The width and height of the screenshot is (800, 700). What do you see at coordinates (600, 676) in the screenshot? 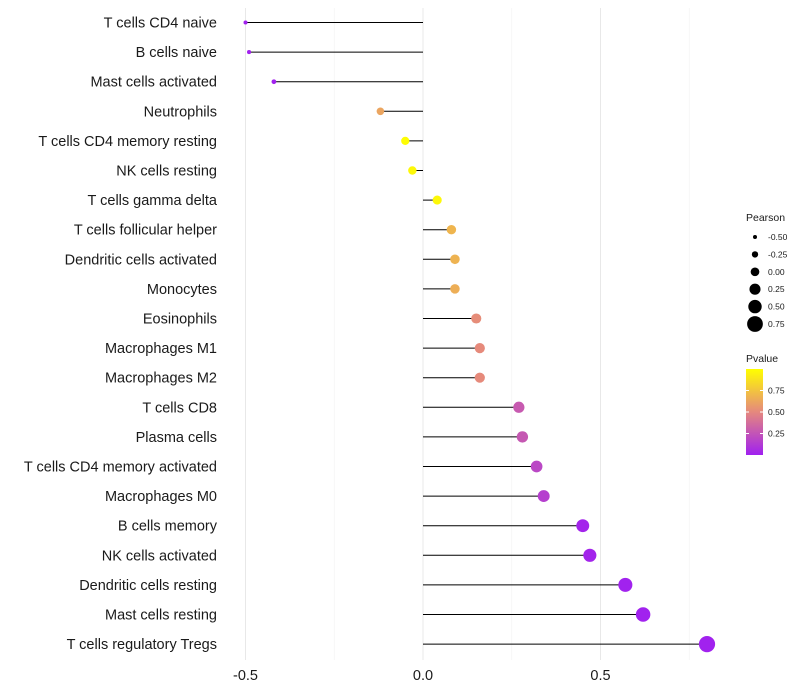
I see `x-axis-tick-label: 0.5` at bounding box center [600, 676].